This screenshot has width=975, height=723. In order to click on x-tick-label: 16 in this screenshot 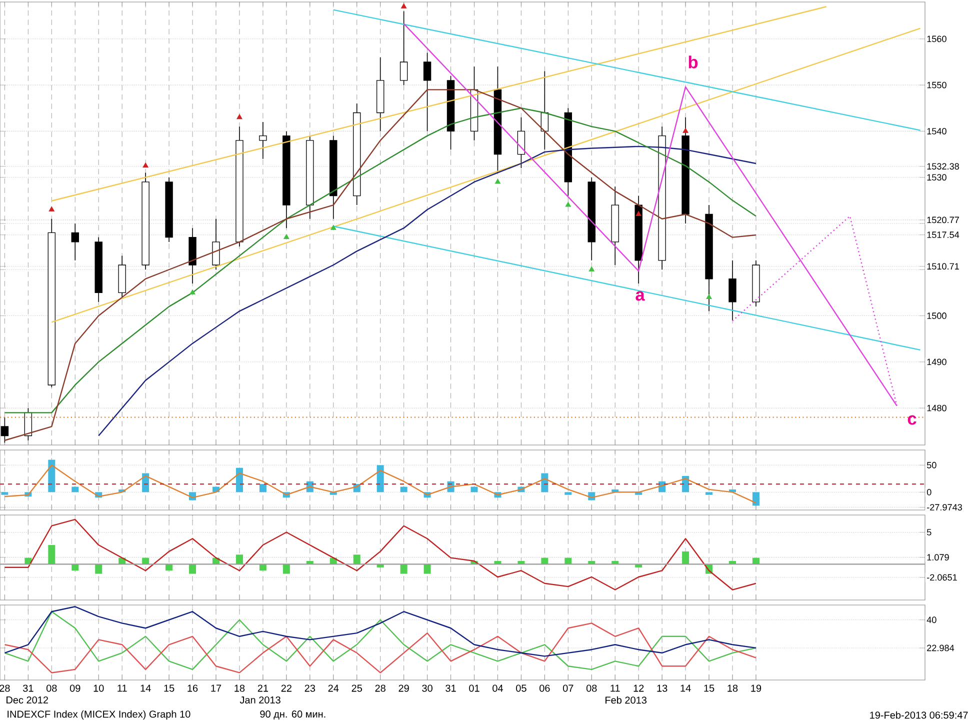, I will do `click(193, 688)`.